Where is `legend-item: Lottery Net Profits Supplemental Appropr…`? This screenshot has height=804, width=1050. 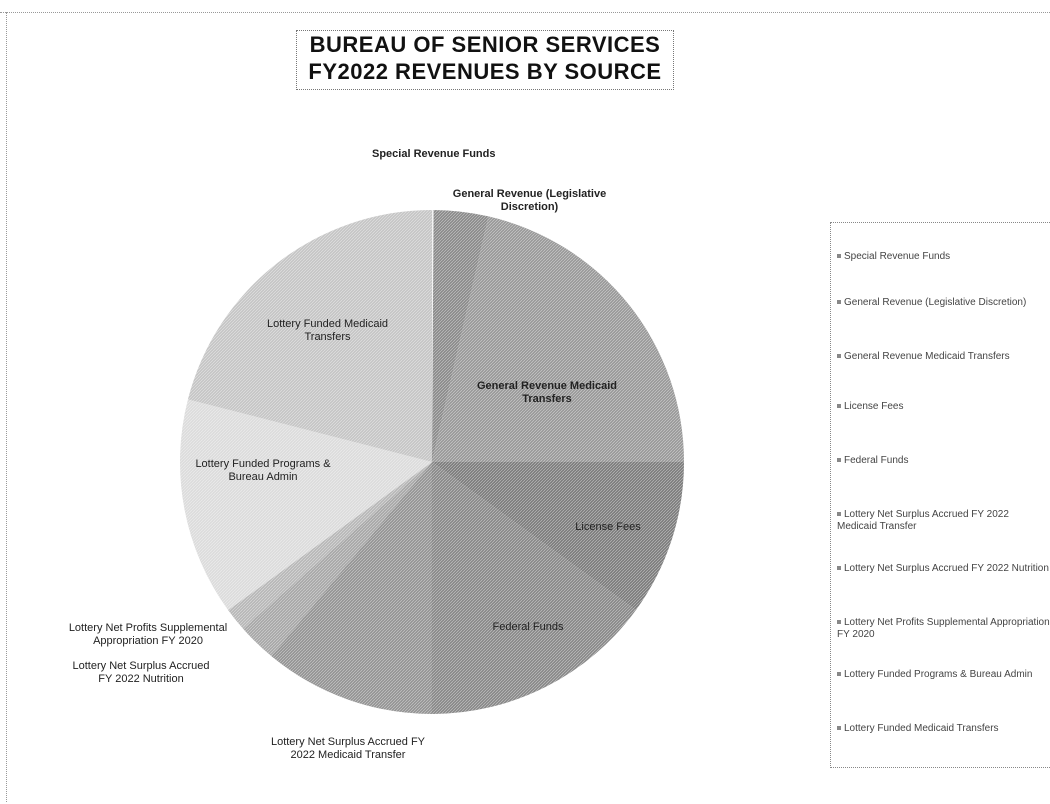 legend-item: Lottery Net Profits Supplemental Appropr… is located at coordinates (943, 629).